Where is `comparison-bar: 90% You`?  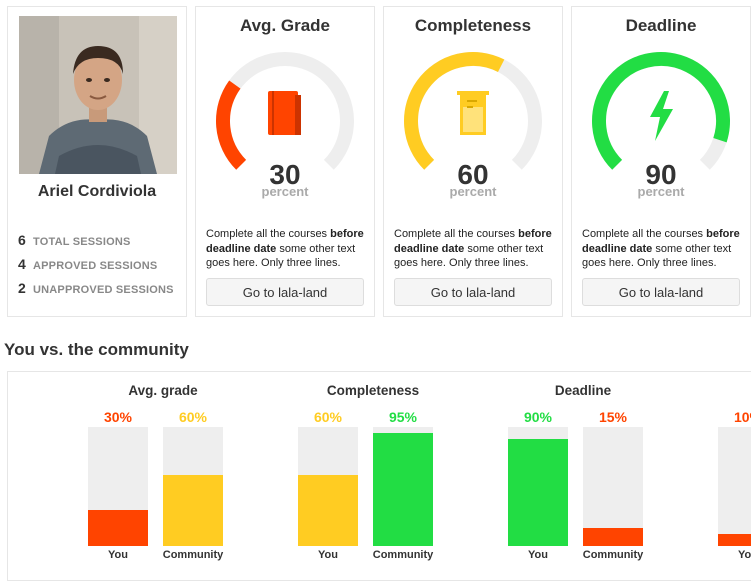
comparison-bar: 90% You is located at coordinates (538, 476).